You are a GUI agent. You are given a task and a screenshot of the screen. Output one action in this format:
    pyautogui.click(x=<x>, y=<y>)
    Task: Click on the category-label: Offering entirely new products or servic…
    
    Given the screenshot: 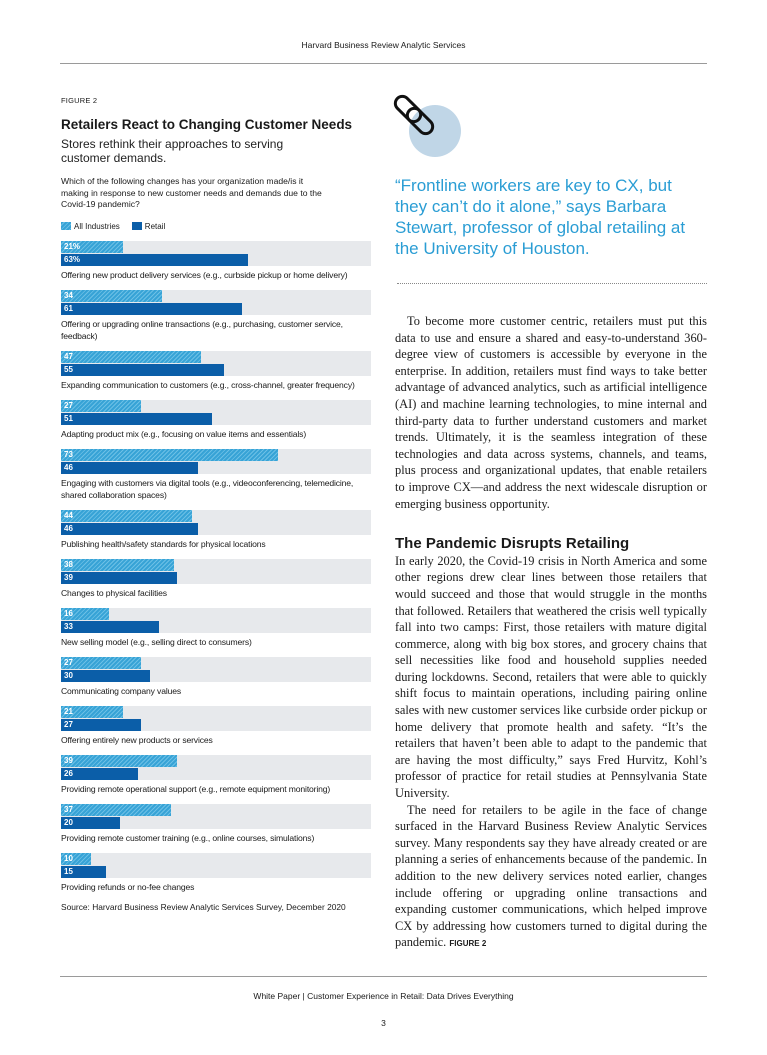 What is the action you would take?
    pyautogui.click(x=137, y=739)
    